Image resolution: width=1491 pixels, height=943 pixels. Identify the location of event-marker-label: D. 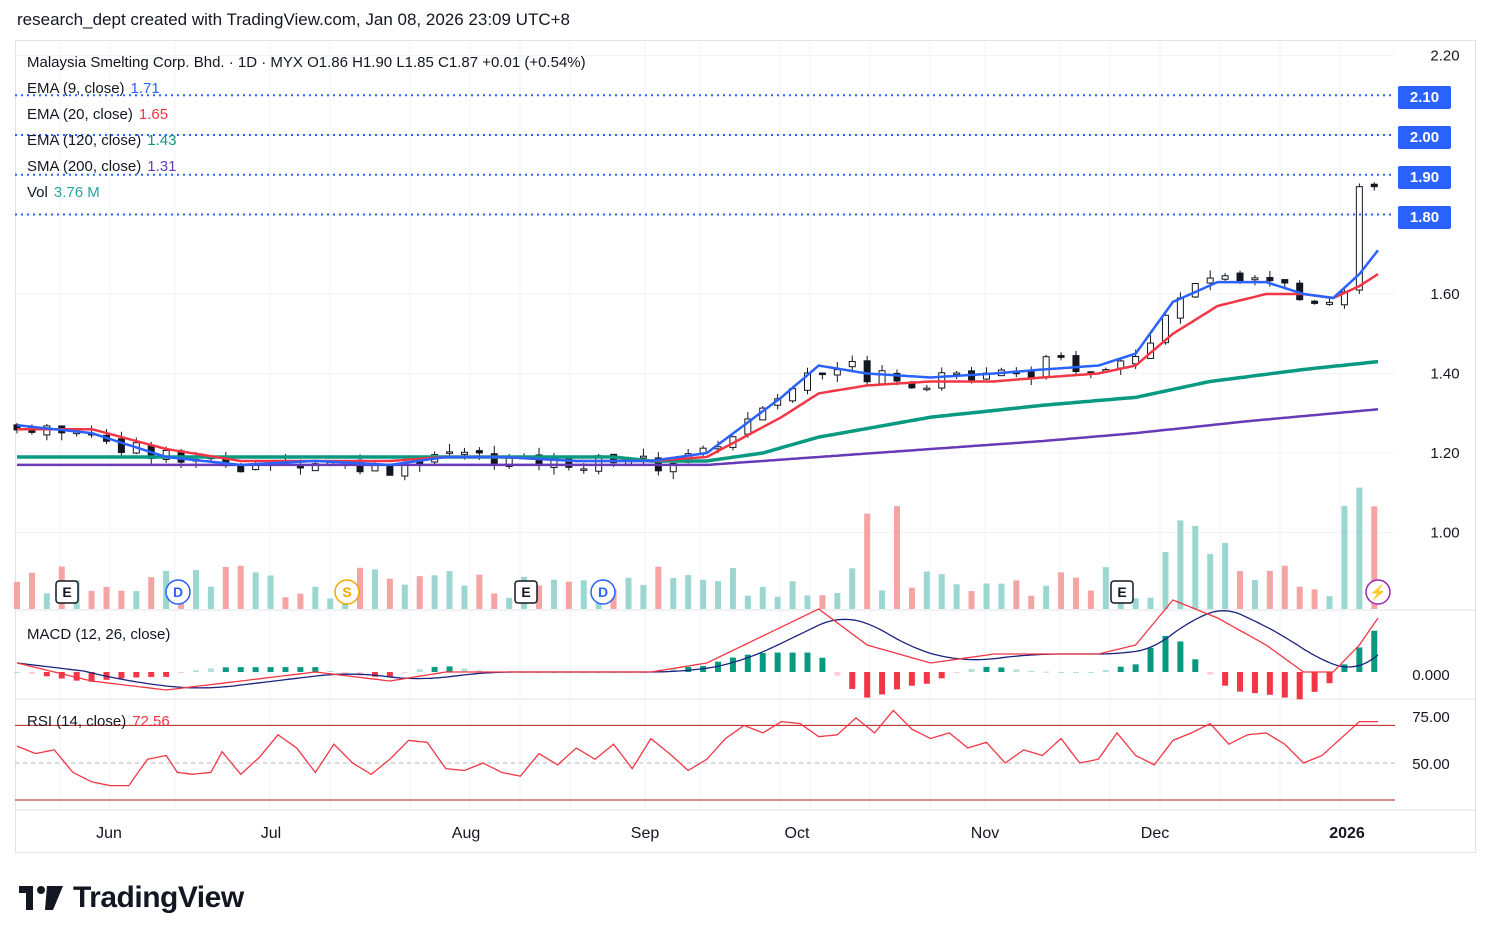
(603, 592).